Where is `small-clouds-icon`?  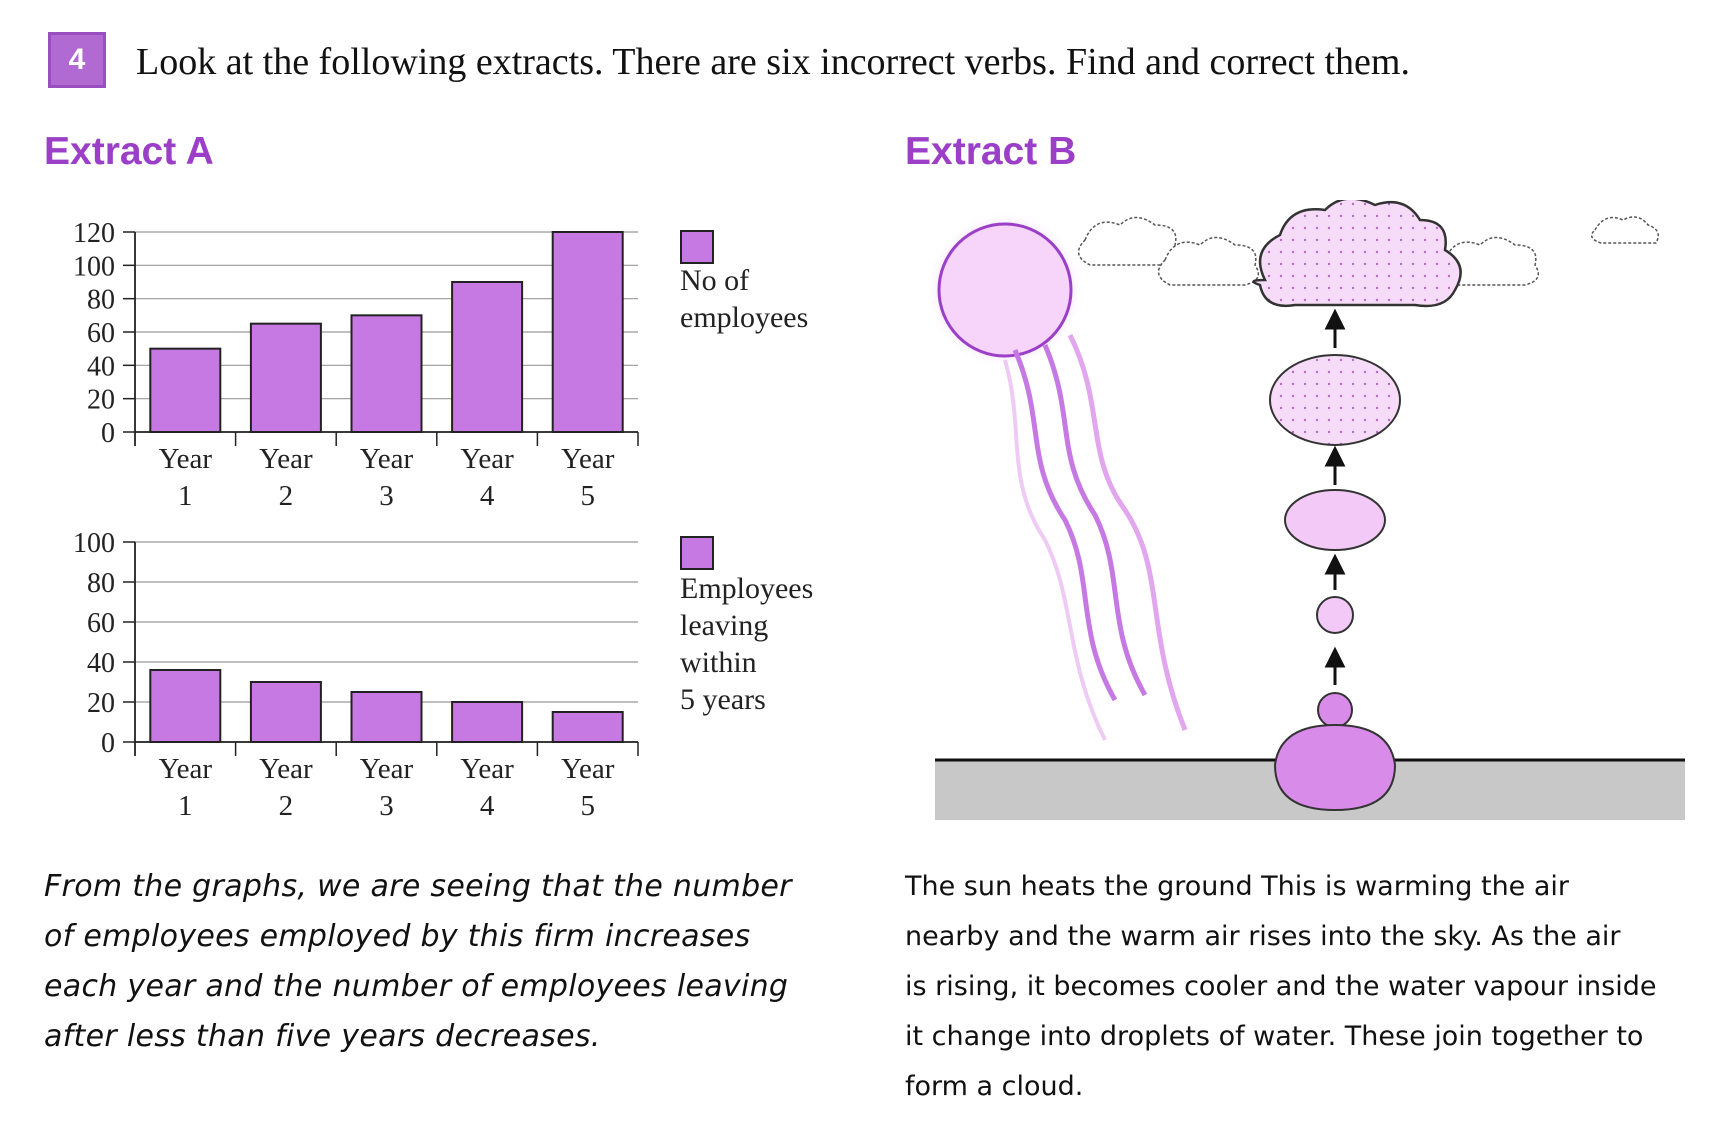 small-clouds-icon is located at coordinates (1368, 251).